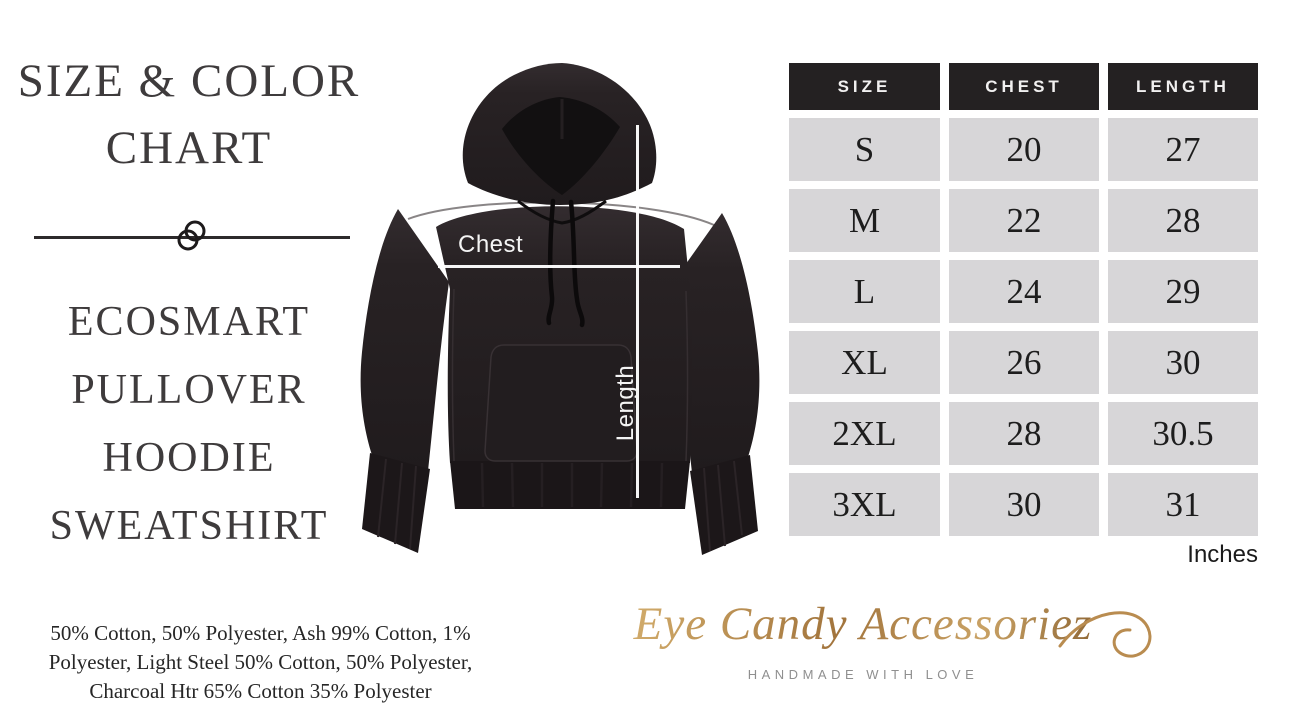  Describe the element at coordinates (404, 340) in the screenshot. I see `hoodie-left-sleeve` at that location.